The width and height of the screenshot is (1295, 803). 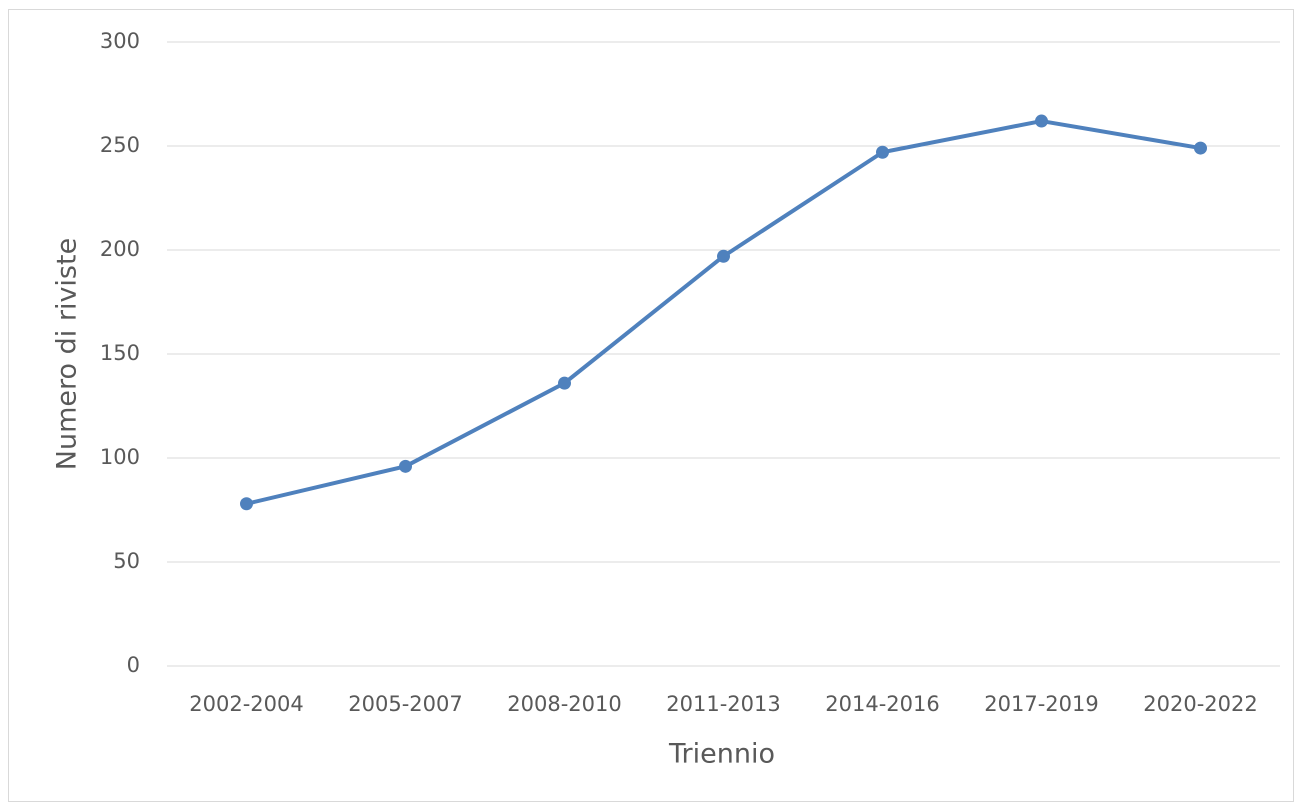 What do you see at coordinates (126, 561) in the screenshot?
I see `y-tick-label: 50` at bounding box center [126, 561].